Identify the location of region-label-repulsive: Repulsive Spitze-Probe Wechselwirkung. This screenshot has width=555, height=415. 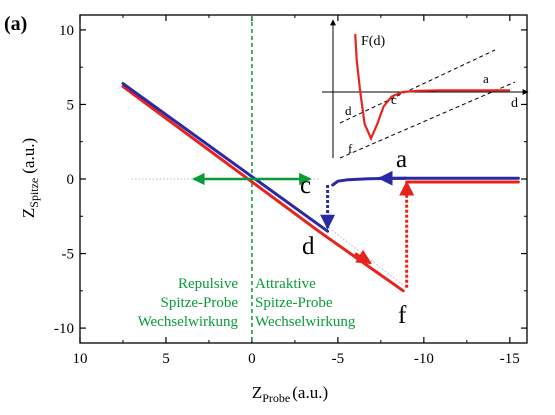
(188, 303).